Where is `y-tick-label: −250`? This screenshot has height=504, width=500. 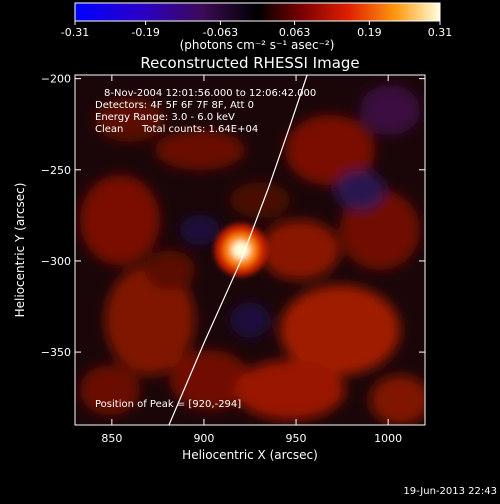
y-tick-label: −250 is located at coordinates (56, 170).